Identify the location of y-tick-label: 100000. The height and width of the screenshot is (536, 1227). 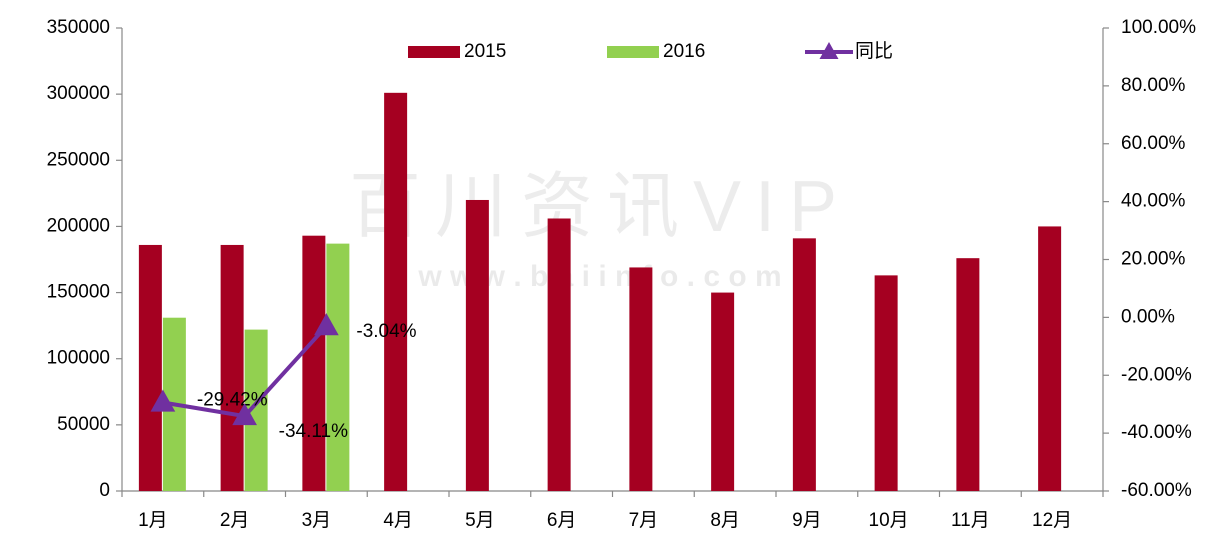
(78, 358).